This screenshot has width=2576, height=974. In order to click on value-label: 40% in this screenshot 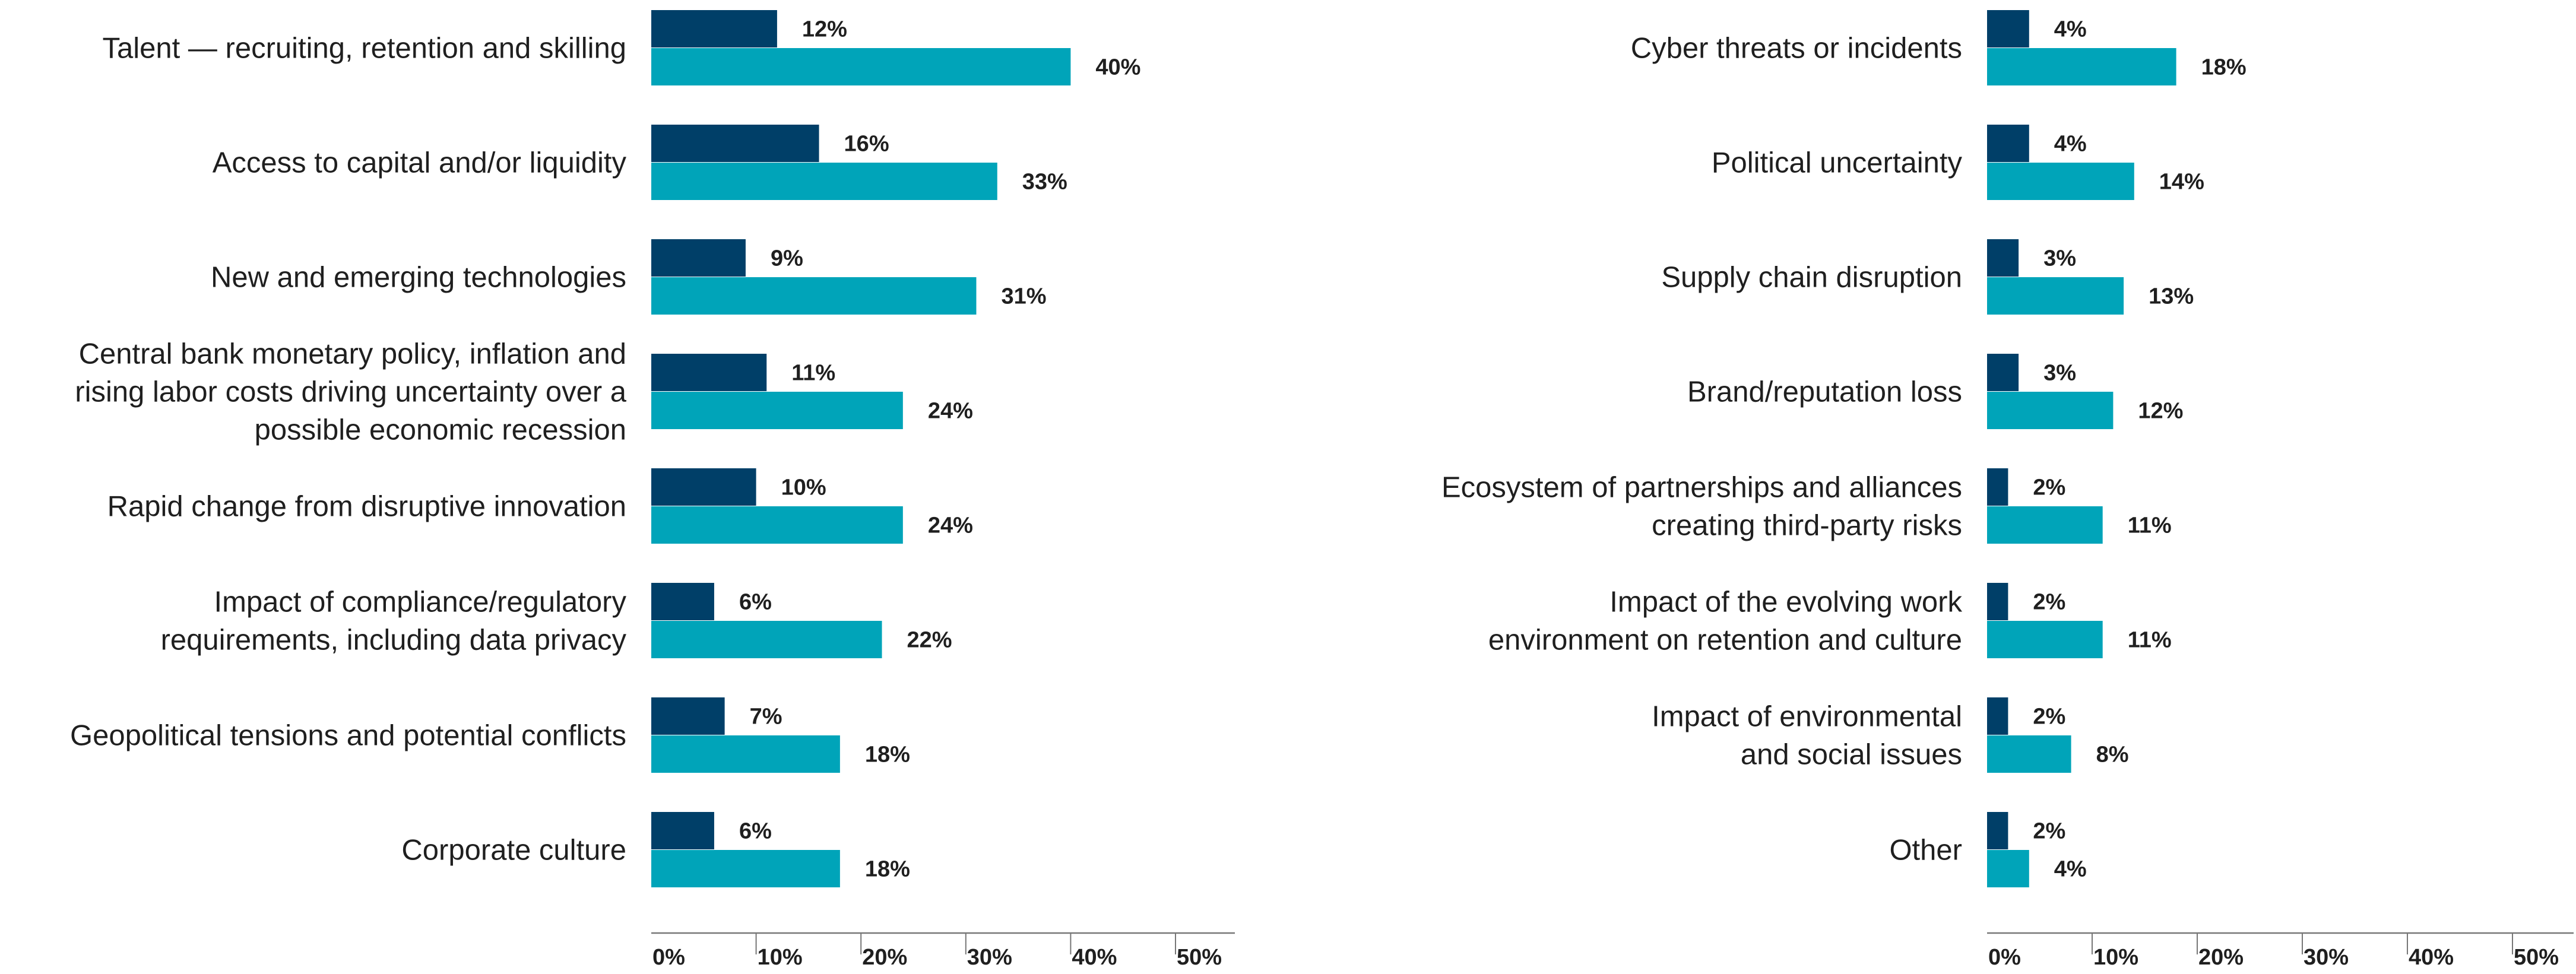, I will do `click(1117, 67)`.